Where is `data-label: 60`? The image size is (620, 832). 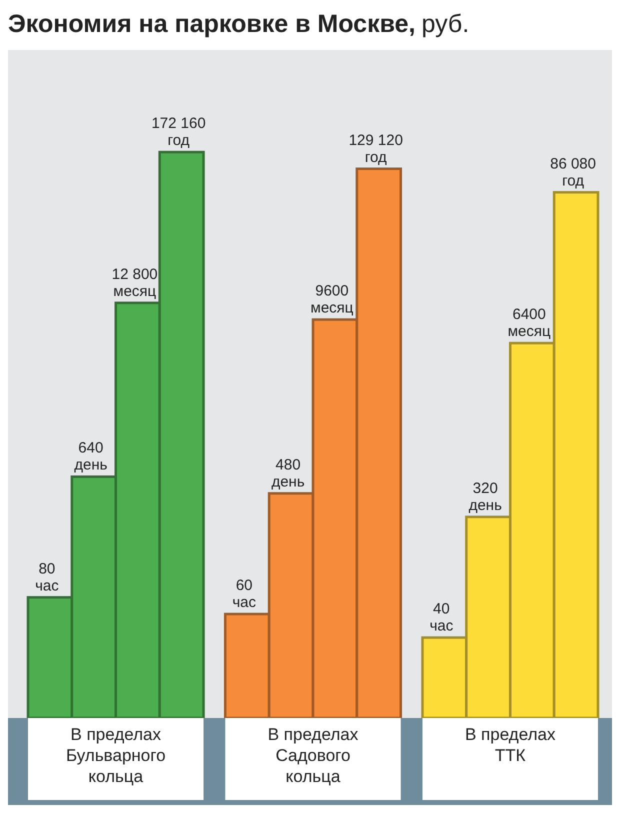
data-label: 60 is located at coordinates (244, 585).